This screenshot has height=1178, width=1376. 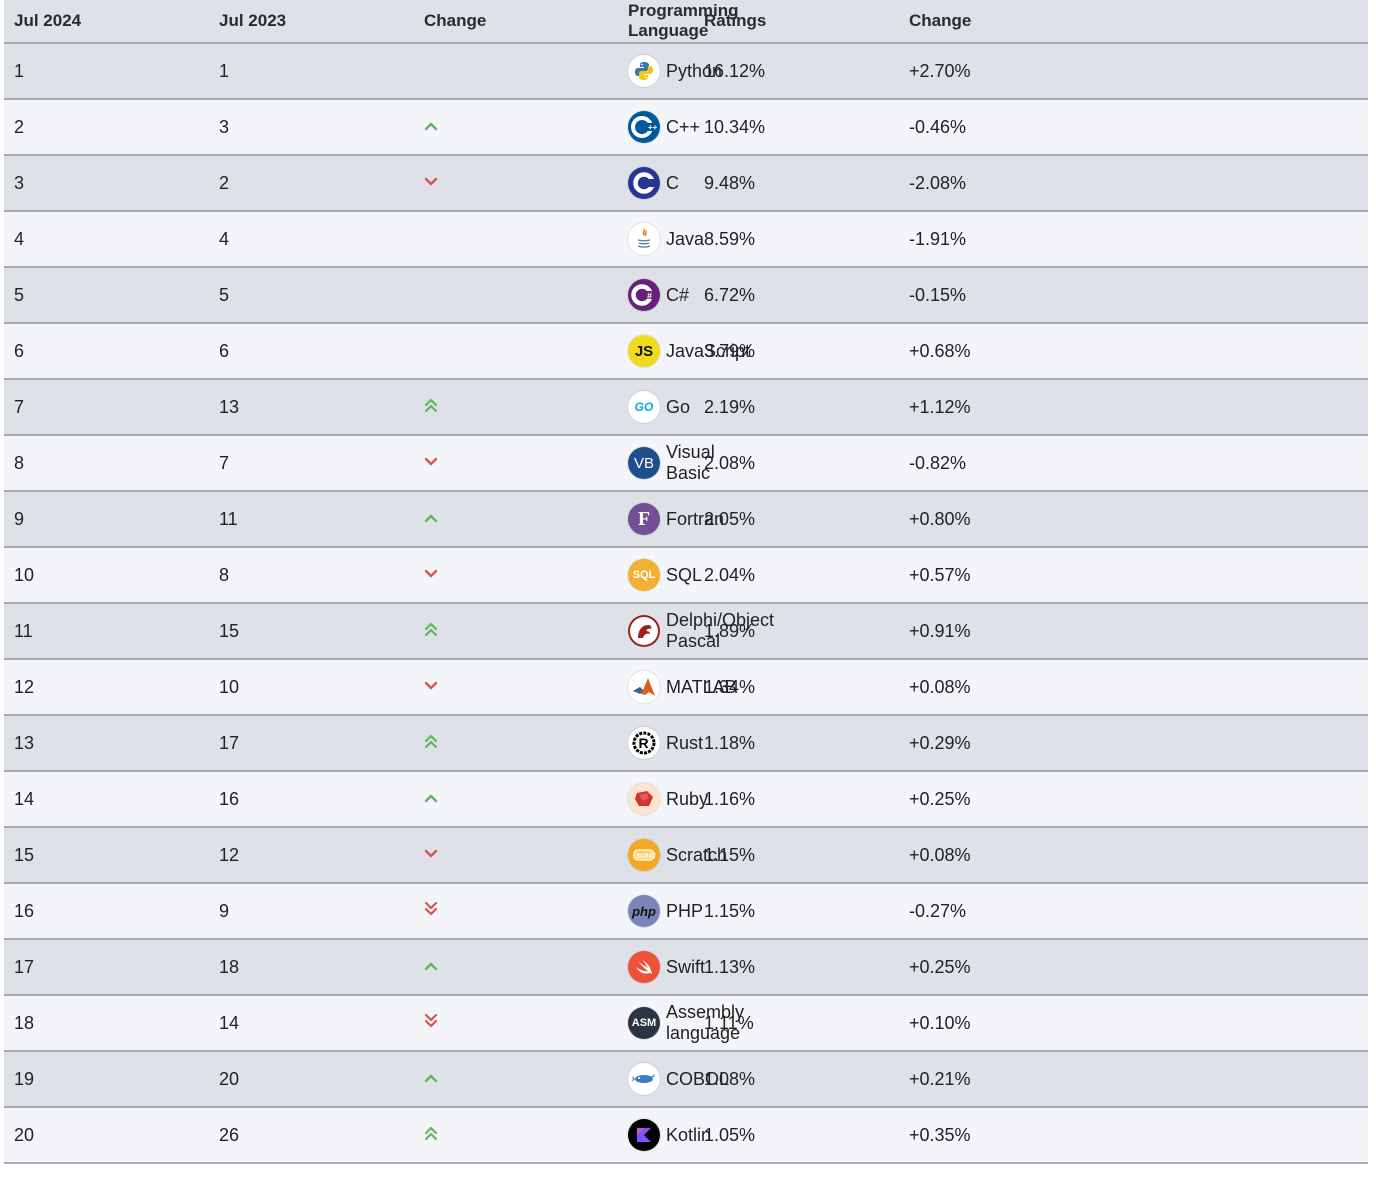 What do you see at coordinates (708, 351) in the screenshot?
I see `language-name: JavaScript` at bounding box center [708, 351].